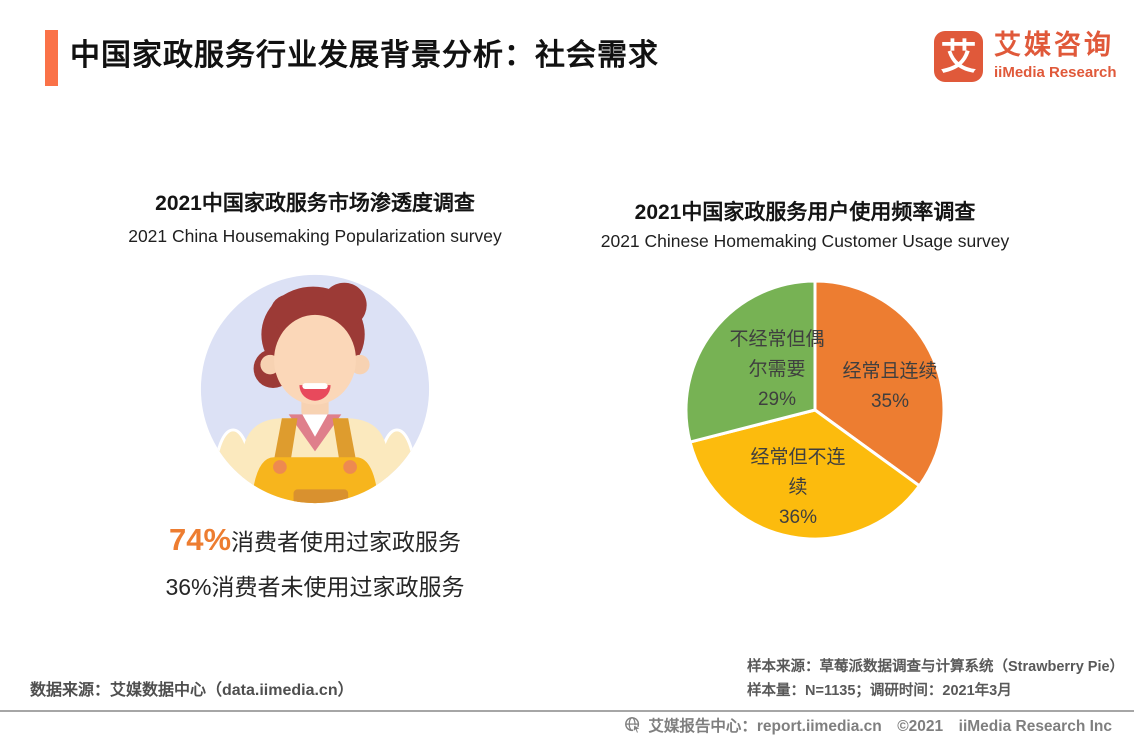 This screenshot has height=737, width=1134. I want to click on title-accent-bar, so click(51, 58).